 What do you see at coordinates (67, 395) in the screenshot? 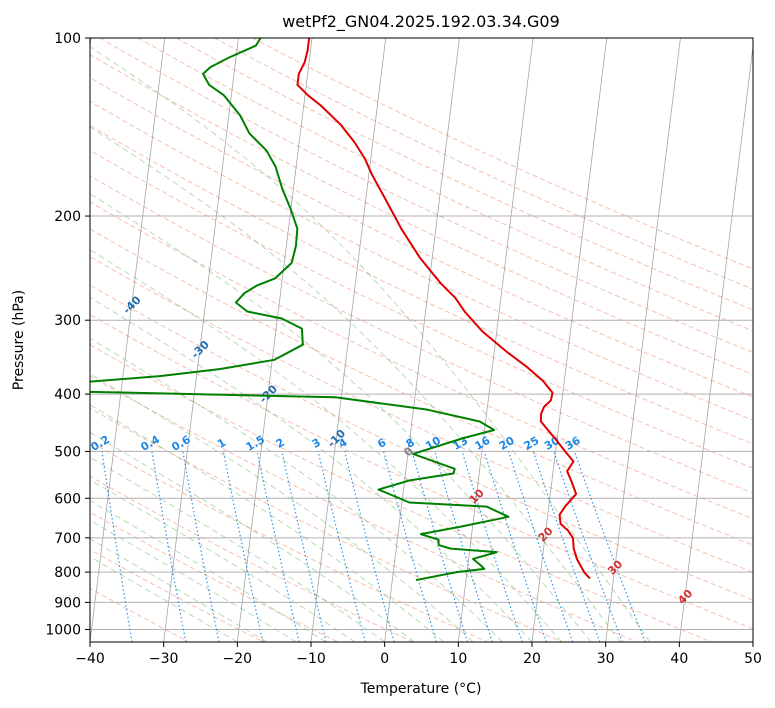
I see `y-tick-label: 400` at bounding box center [67, 395].